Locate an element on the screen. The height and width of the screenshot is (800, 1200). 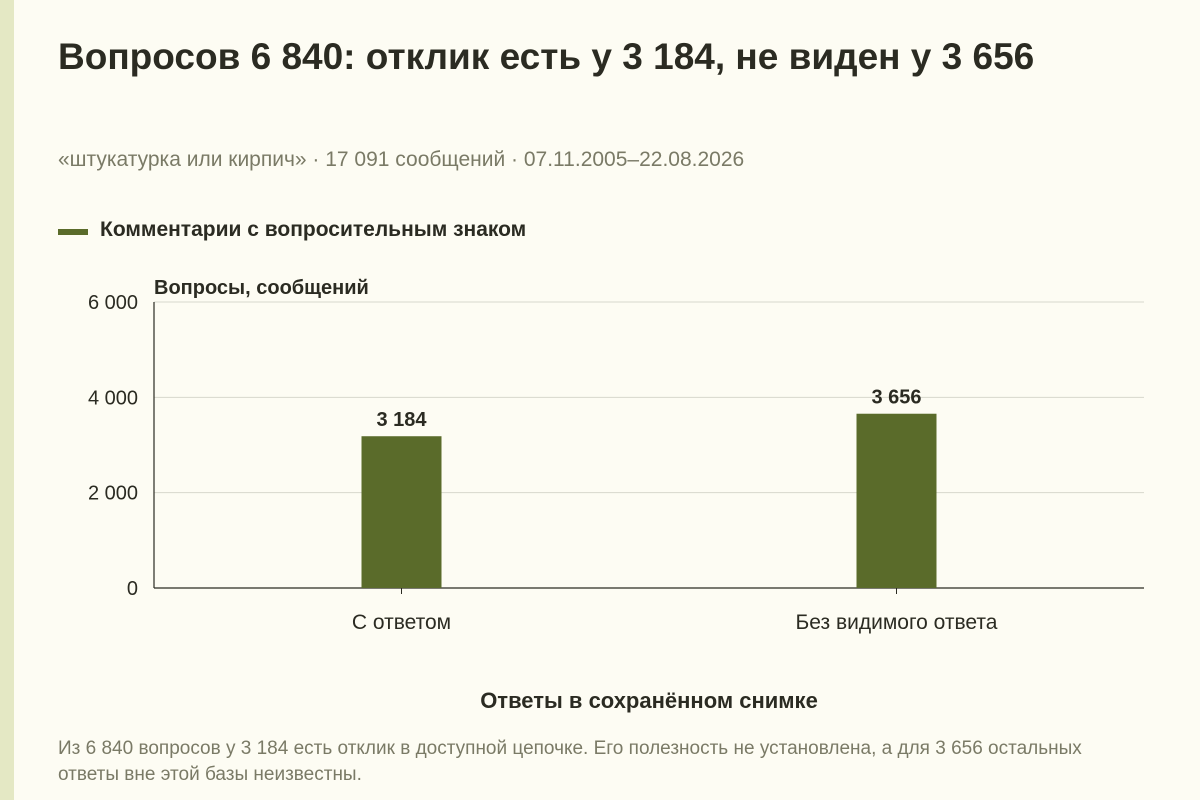
bar-value-label: 3 656 is located at coordinates (896, 398).